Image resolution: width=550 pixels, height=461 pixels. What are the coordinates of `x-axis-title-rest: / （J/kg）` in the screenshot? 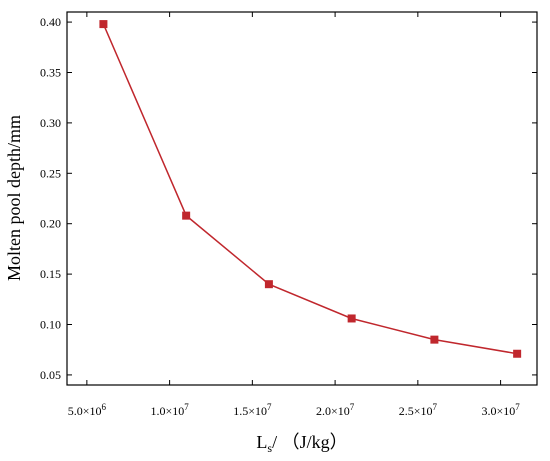 It's located at (310, 442).